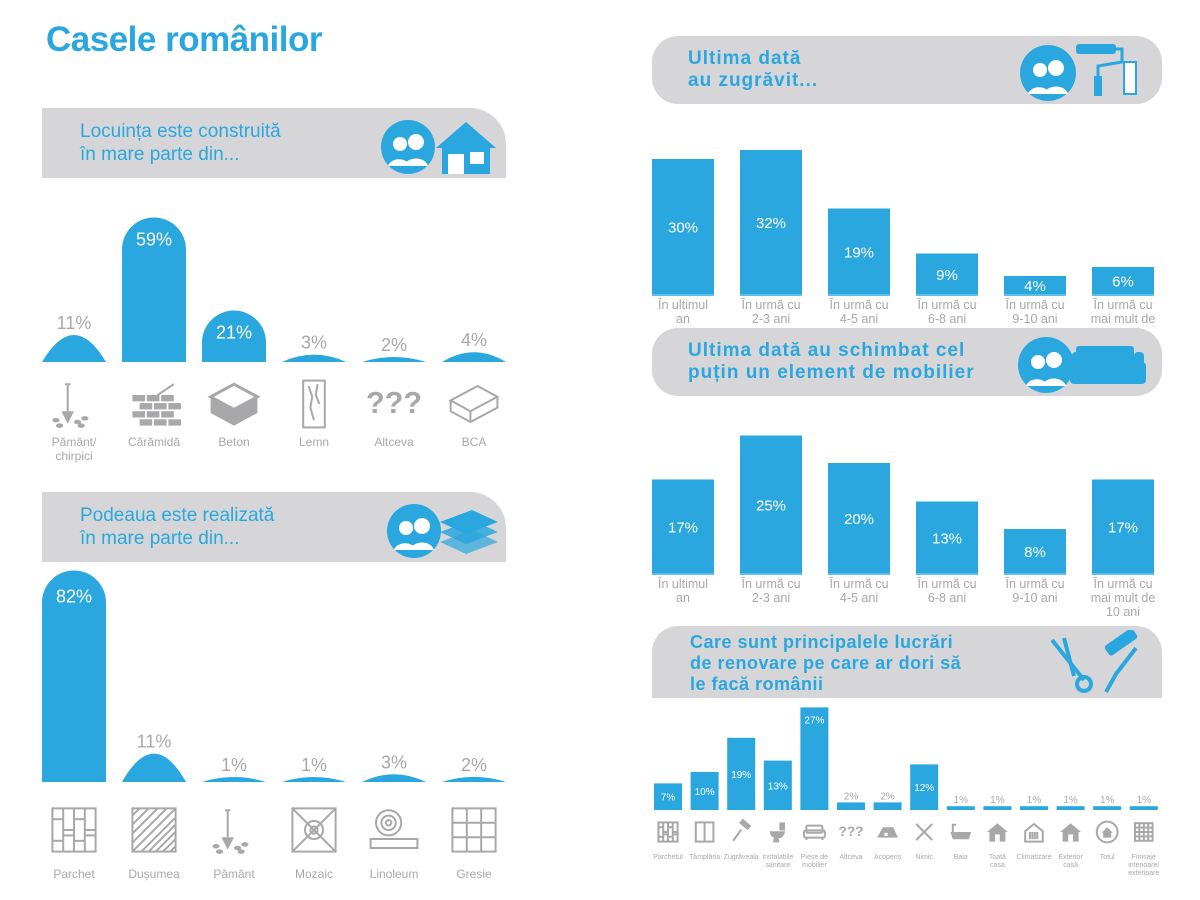 The width and height of the screenshot is (1200, 900). I want to click on shovel-icon, so click(230, 831).